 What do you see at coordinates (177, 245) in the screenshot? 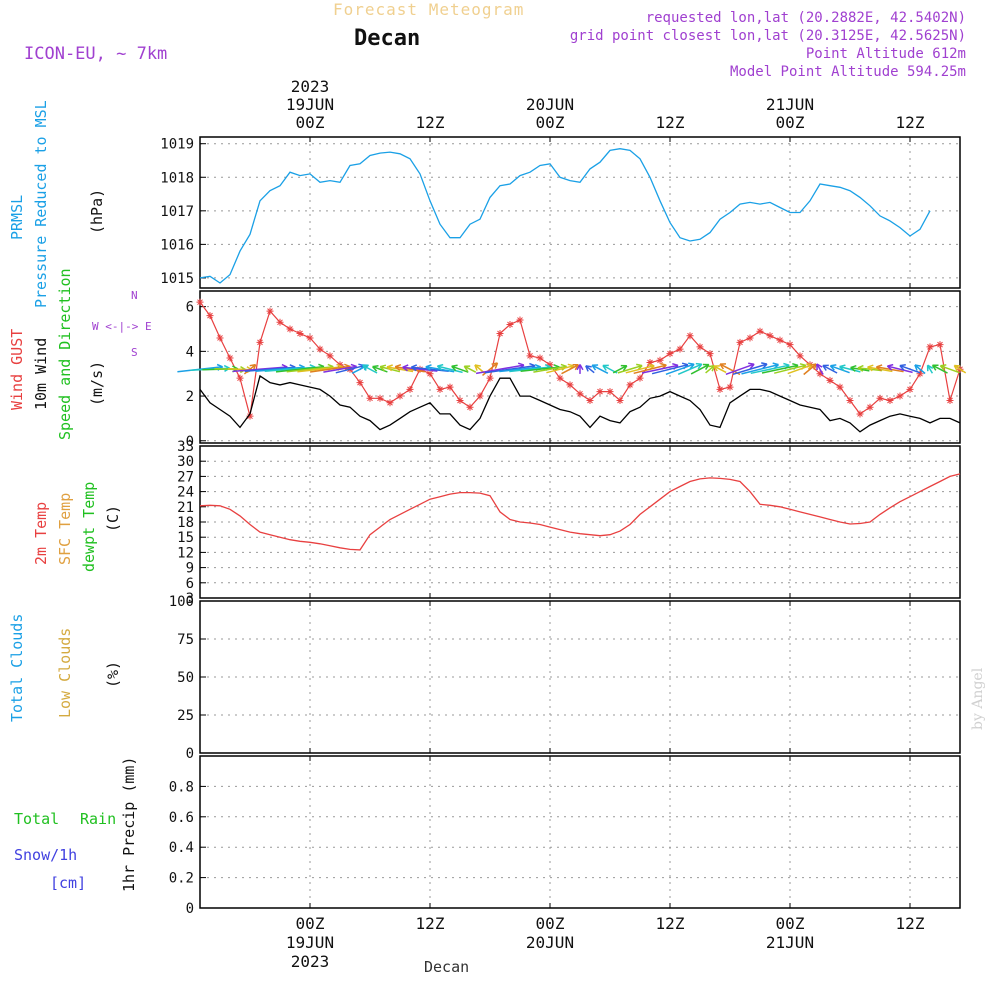
I see `ytick-label: 1016` at bounding box center [177, 245].